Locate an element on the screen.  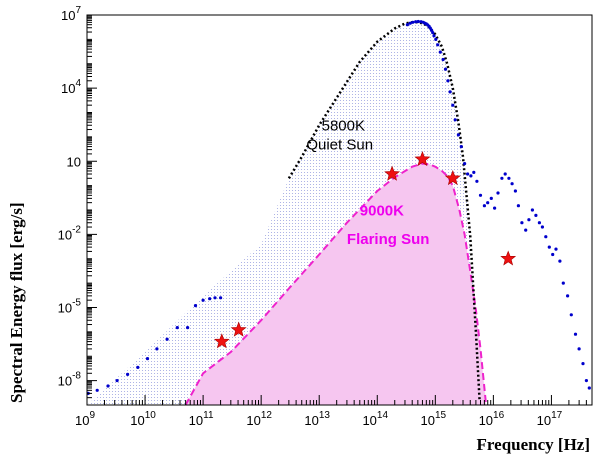
y-tick-label: 10⁻⁵ is located at coordinates (70, 307).